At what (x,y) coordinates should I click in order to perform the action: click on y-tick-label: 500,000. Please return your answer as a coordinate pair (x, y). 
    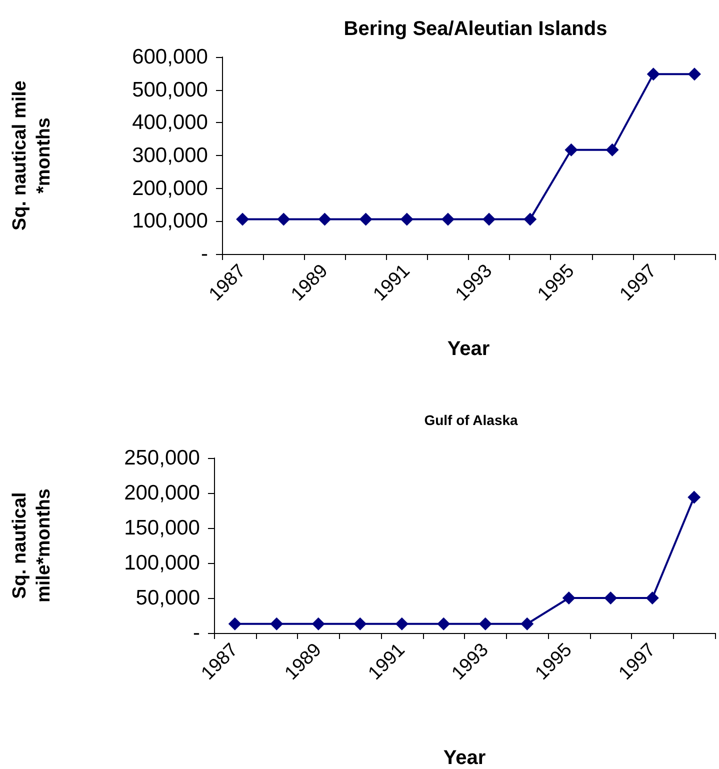
    Looking at the image, I should click on (170, 90).